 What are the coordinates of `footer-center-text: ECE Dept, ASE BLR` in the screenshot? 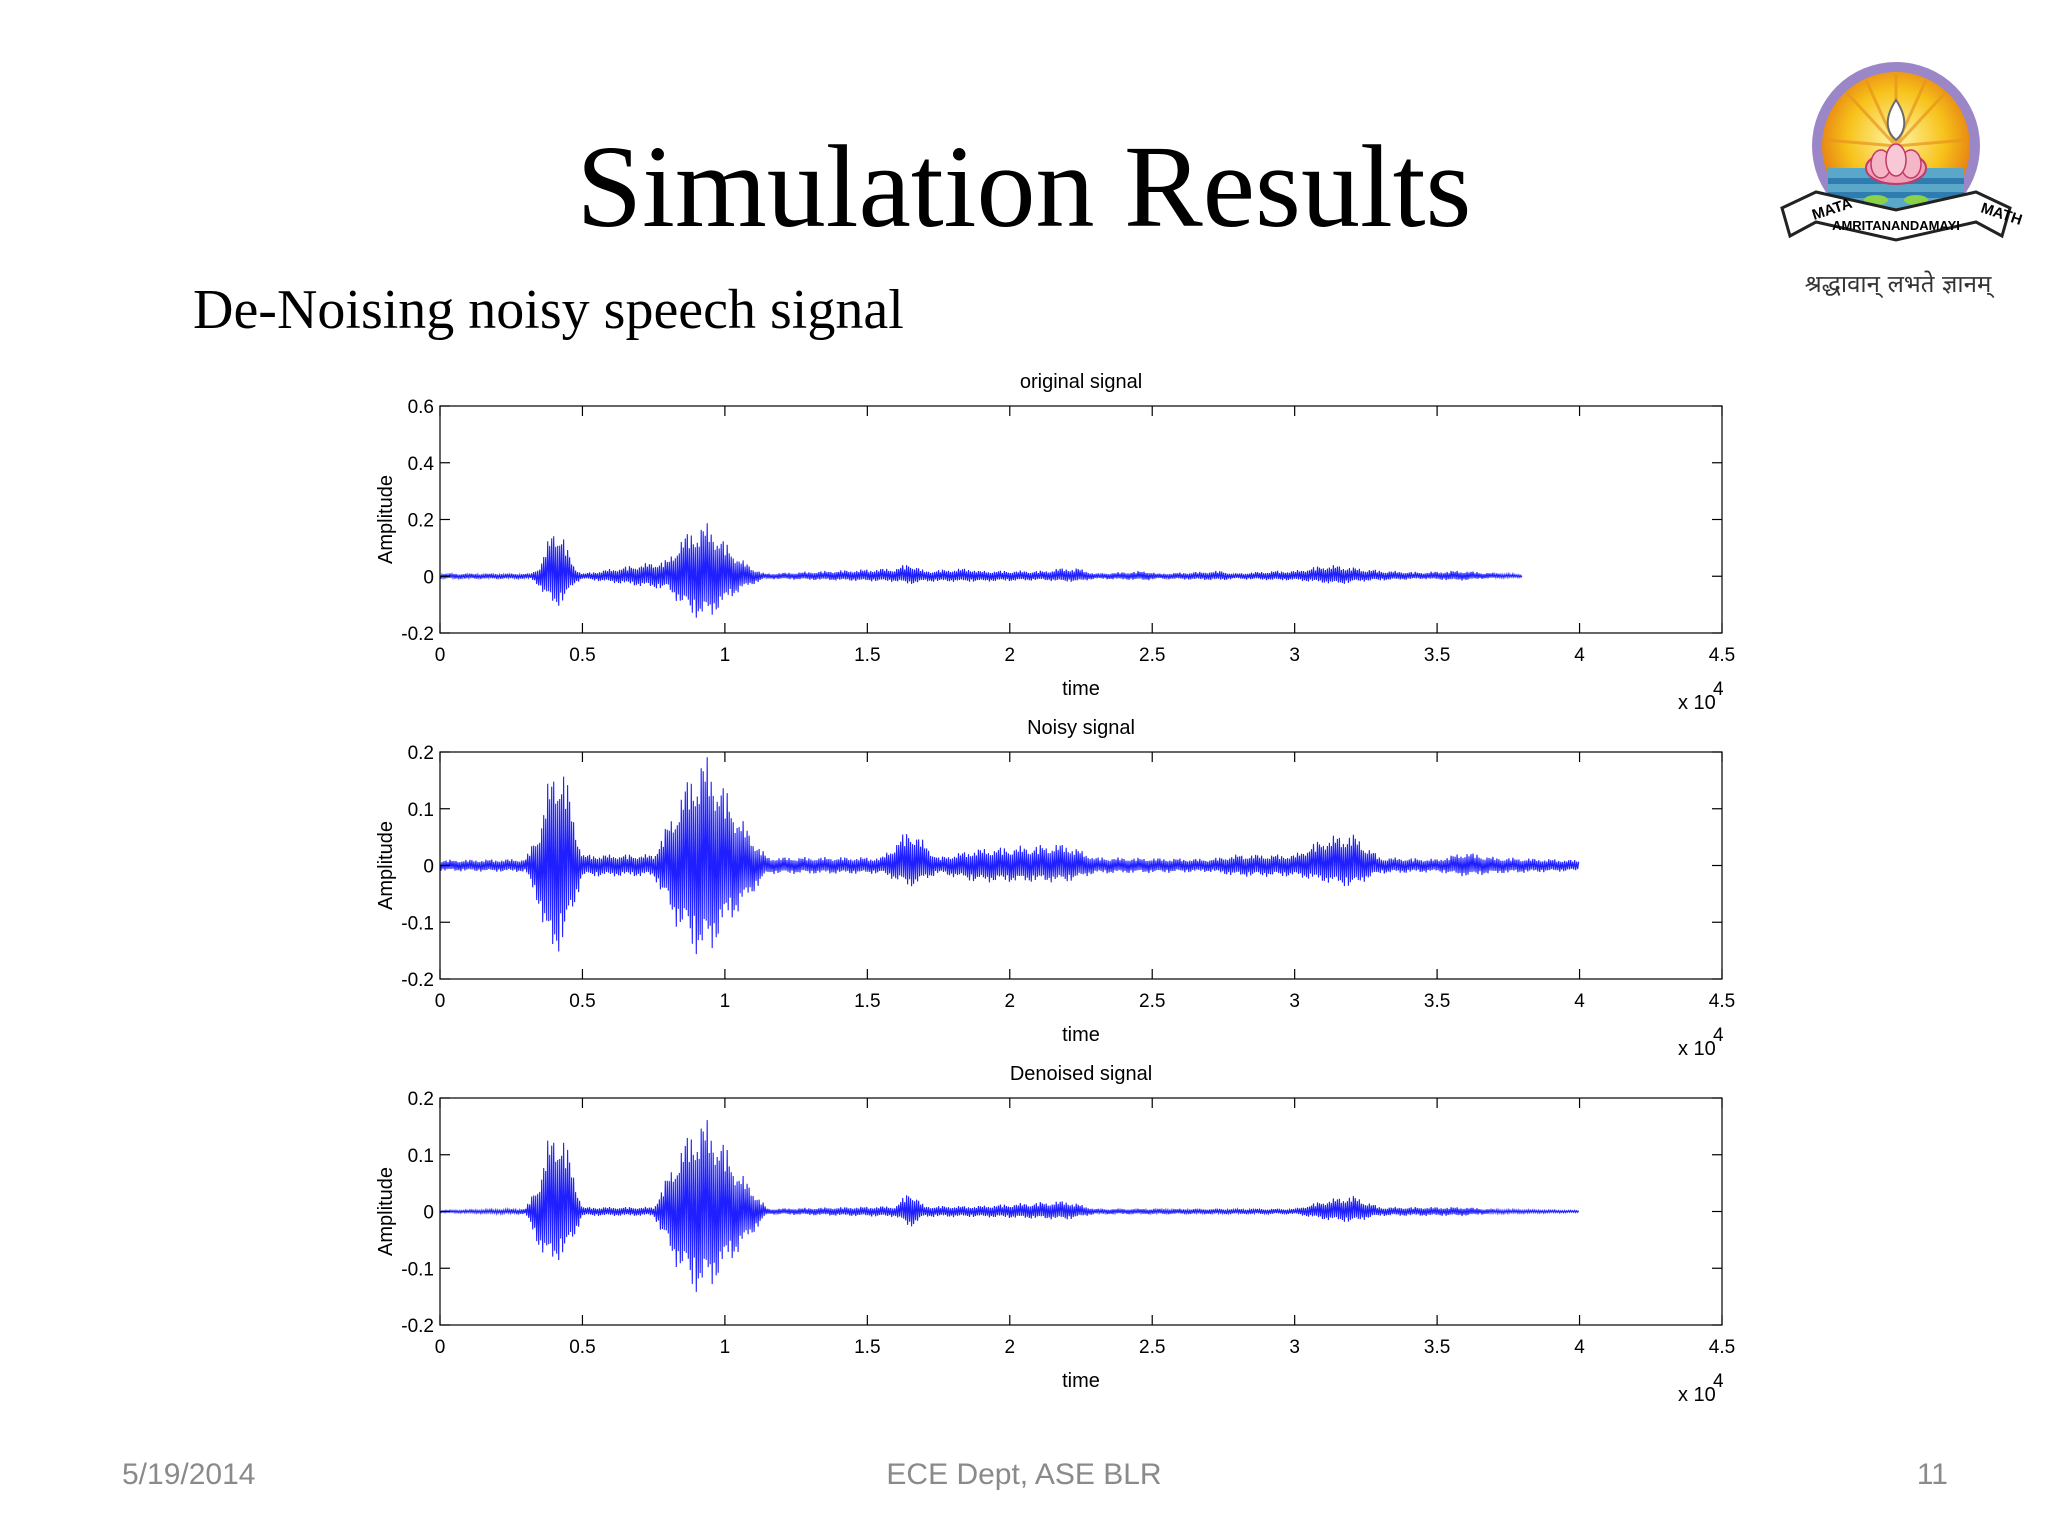 It's located at (1024, 1474).